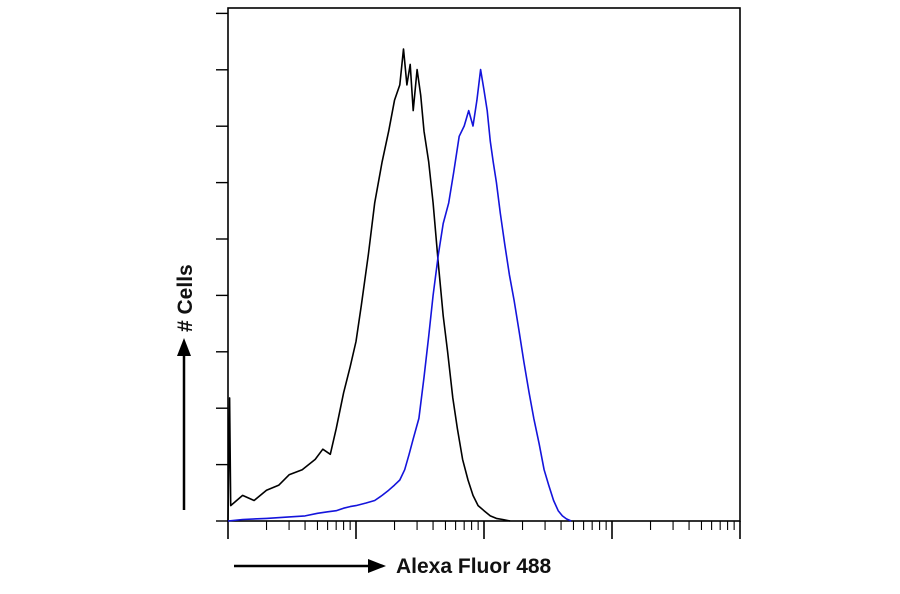  I want to click on y-axis-label: # Cells, so click(185, 298).